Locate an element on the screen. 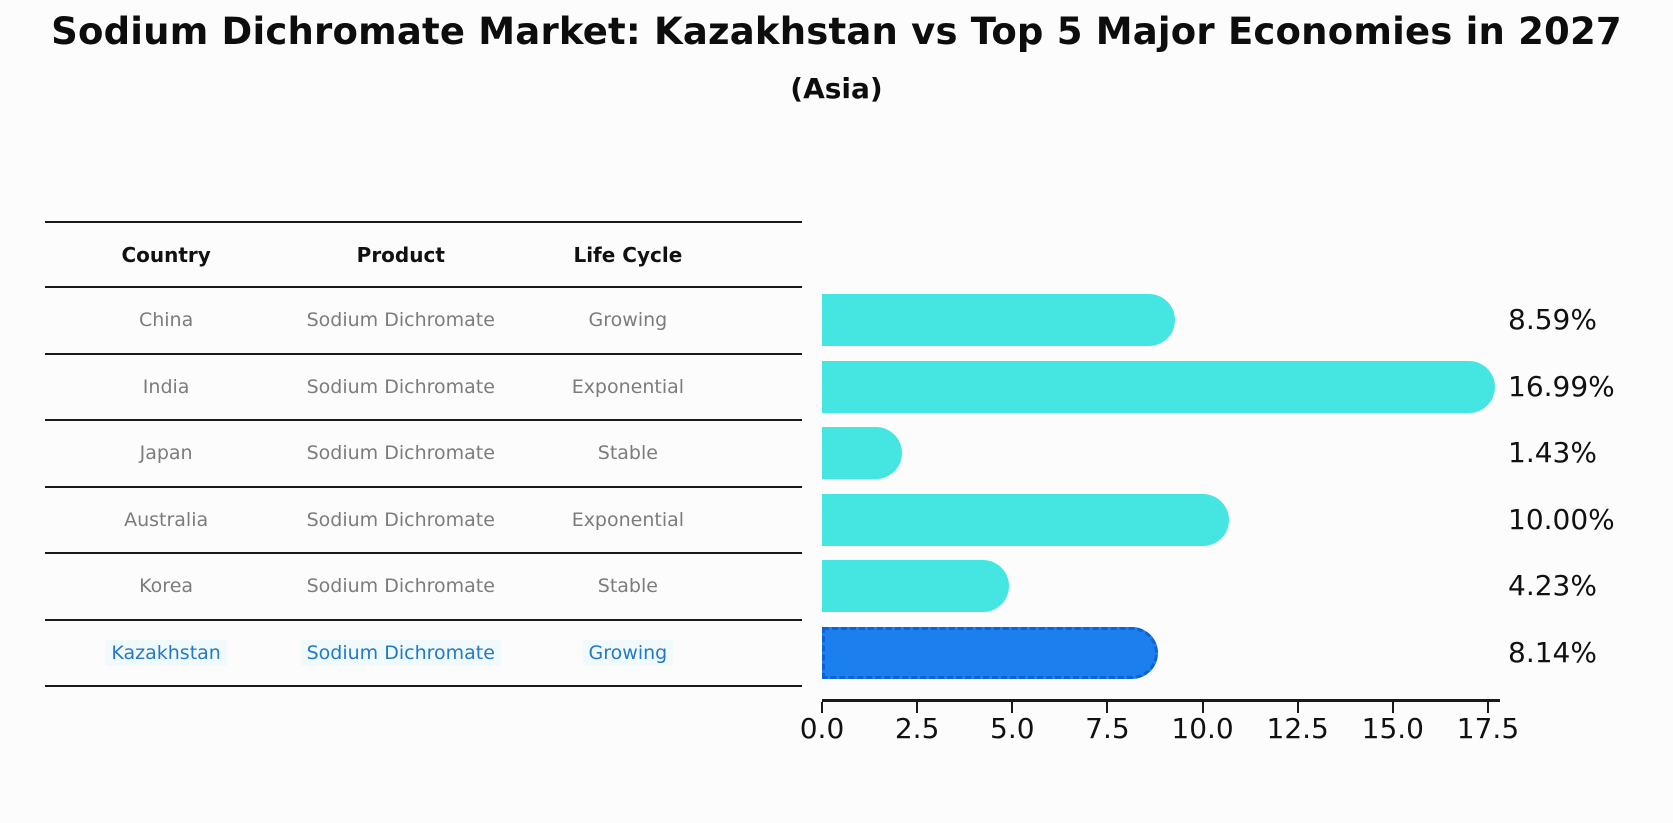 The image size is (1673, 823). column-header-lifecycle: Life Cycle is located at coordinates (628, 254).